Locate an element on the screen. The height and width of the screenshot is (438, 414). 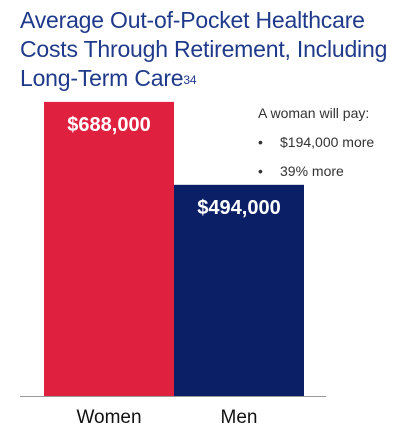
callout-bullet-1: • $194,000 more is located at coordinates (333, 142).